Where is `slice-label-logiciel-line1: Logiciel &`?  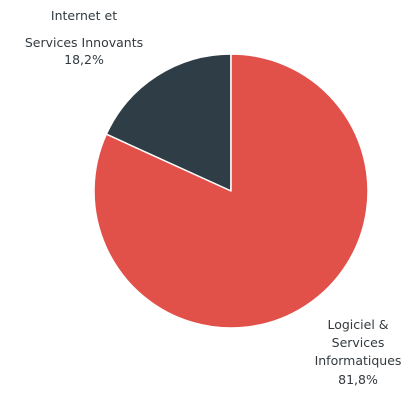
slice-label-logiciel-line1: Logiciel & is located at coordinates (357, 324).